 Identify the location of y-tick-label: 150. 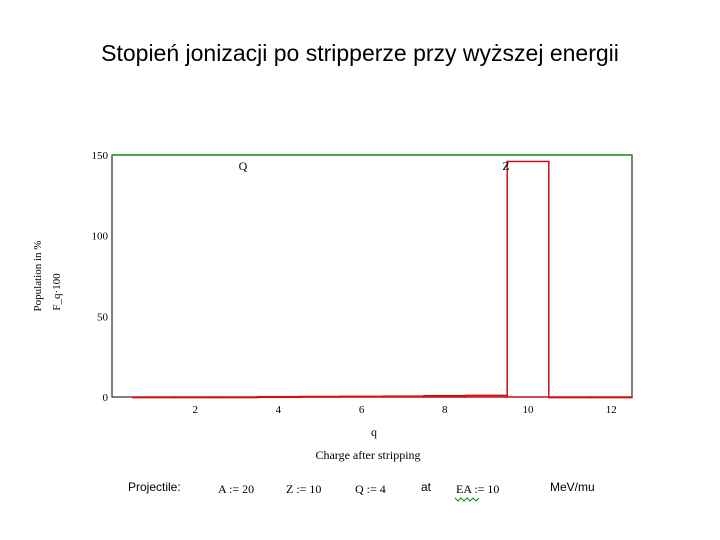
(100, 156).